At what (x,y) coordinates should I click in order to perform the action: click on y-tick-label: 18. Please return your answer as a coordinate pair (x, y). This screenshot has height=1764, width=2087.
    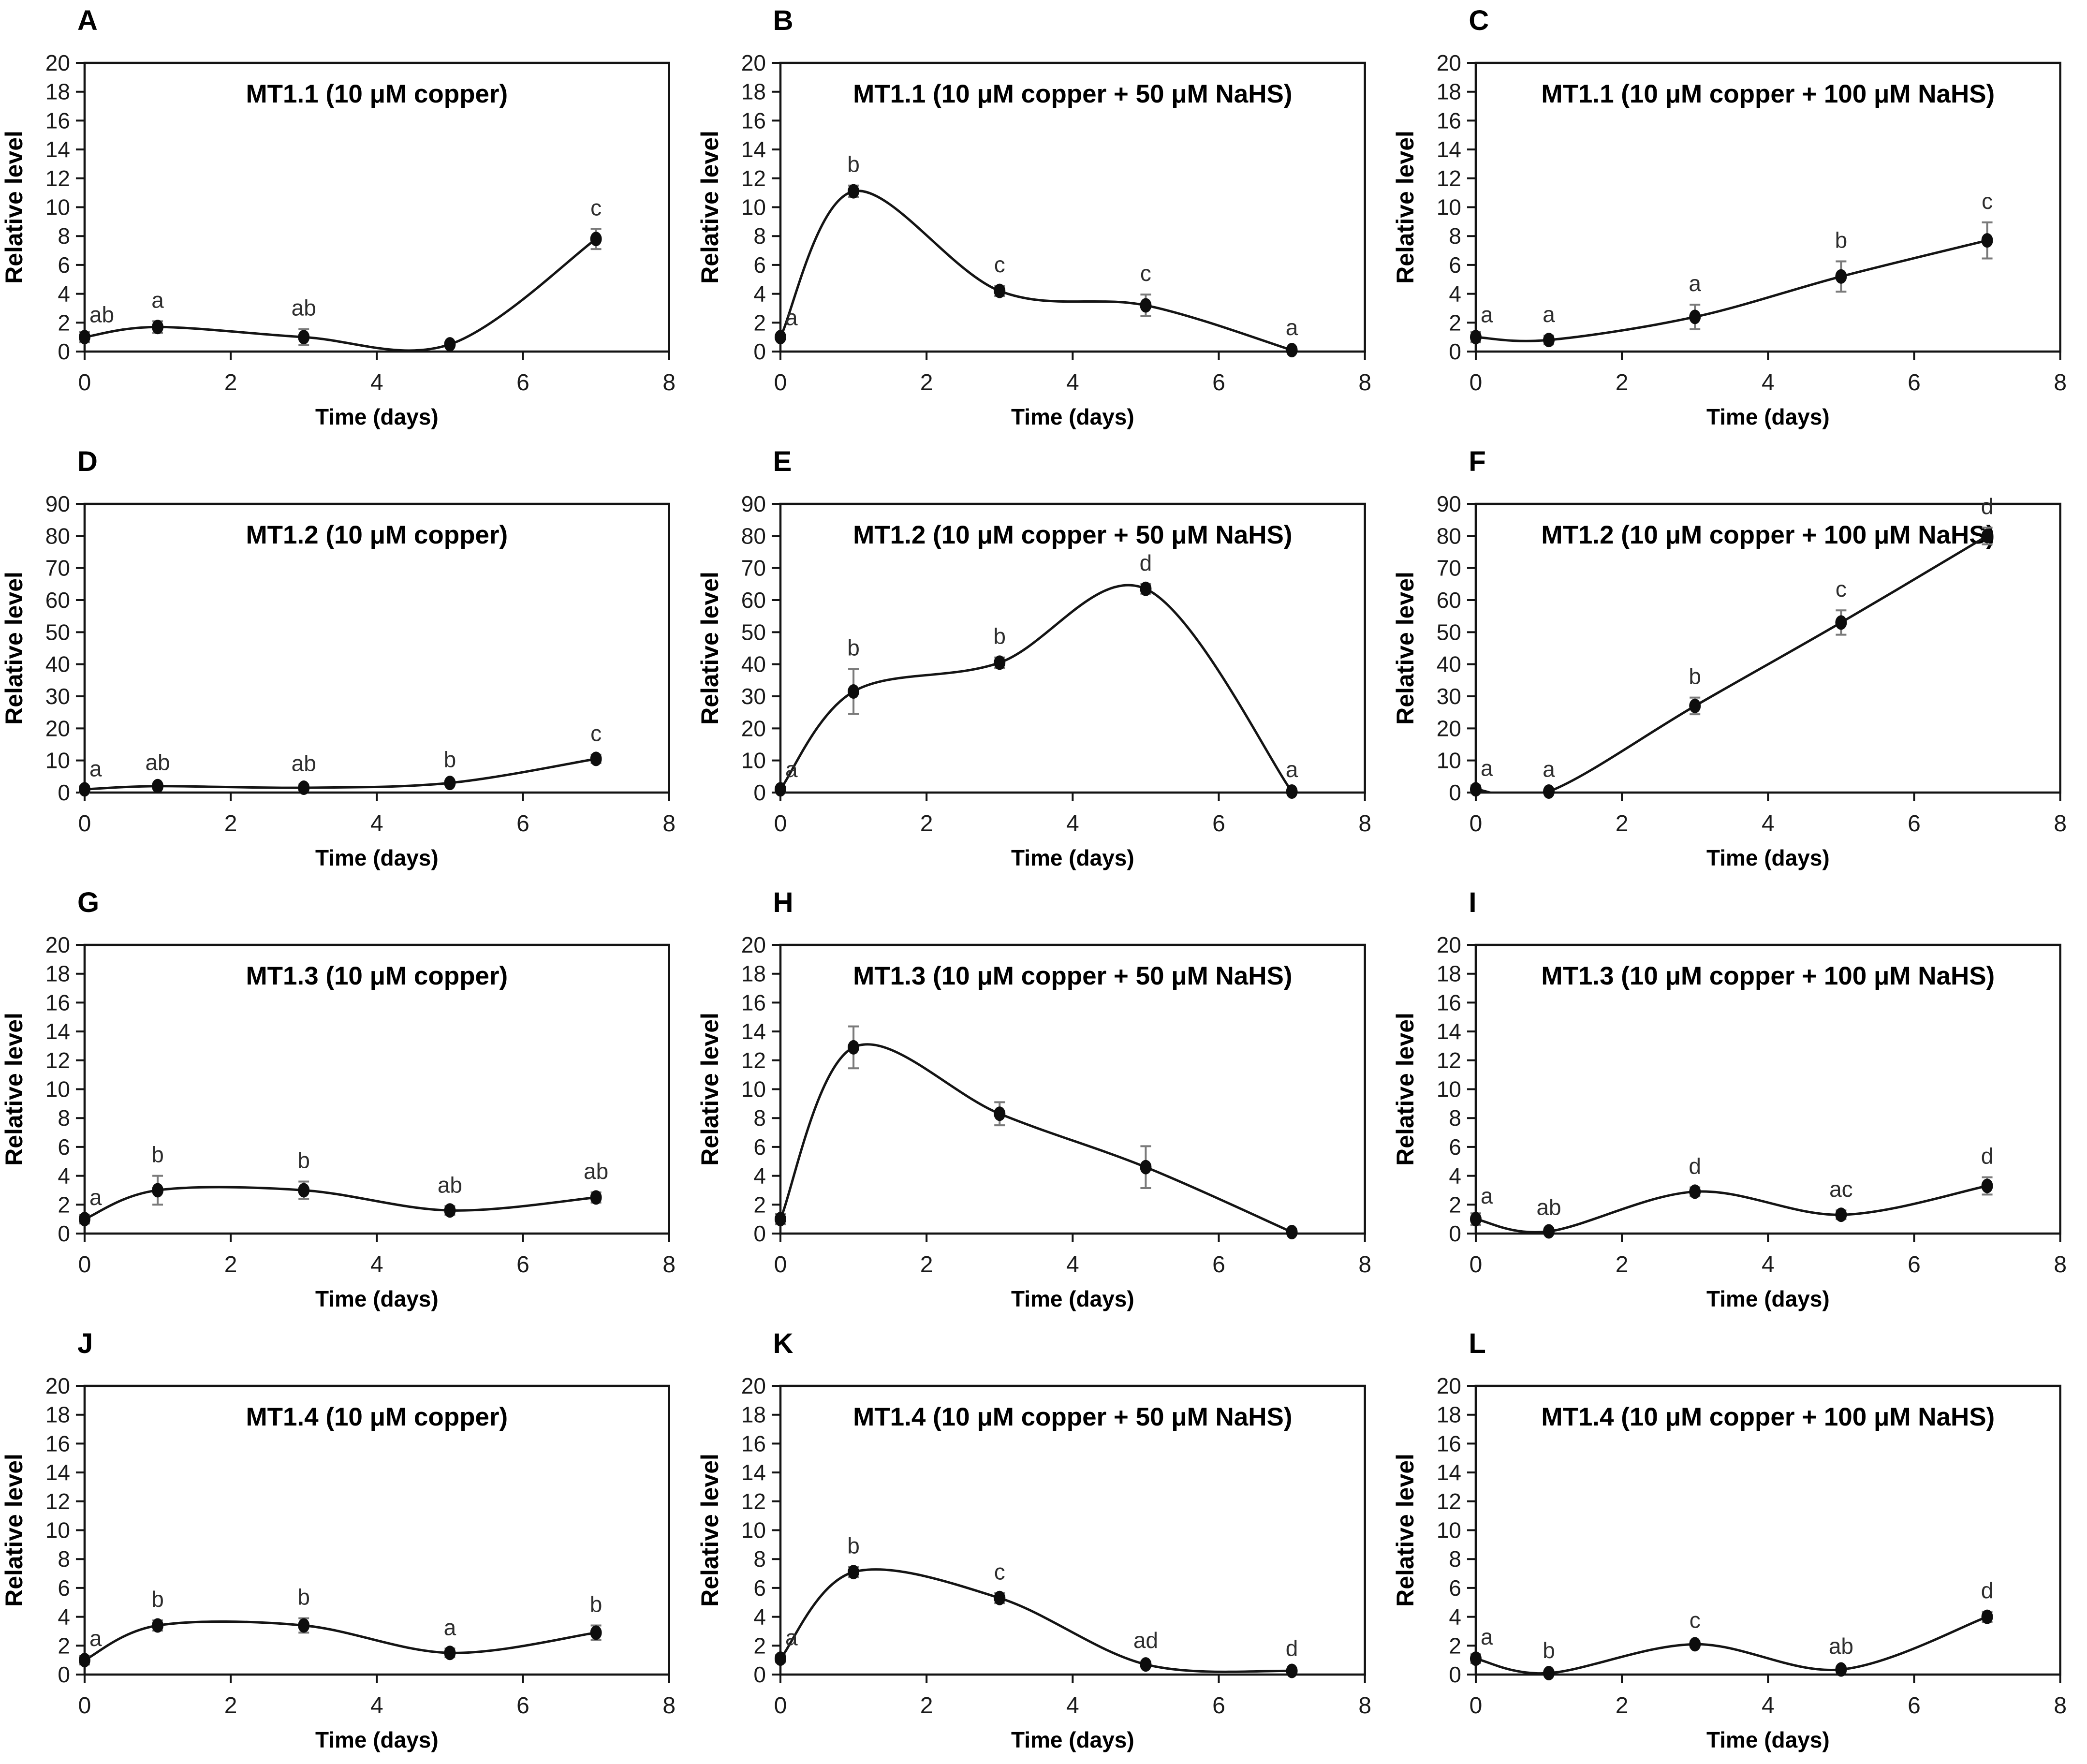
    Looking at the image, I should click on (57, 91).